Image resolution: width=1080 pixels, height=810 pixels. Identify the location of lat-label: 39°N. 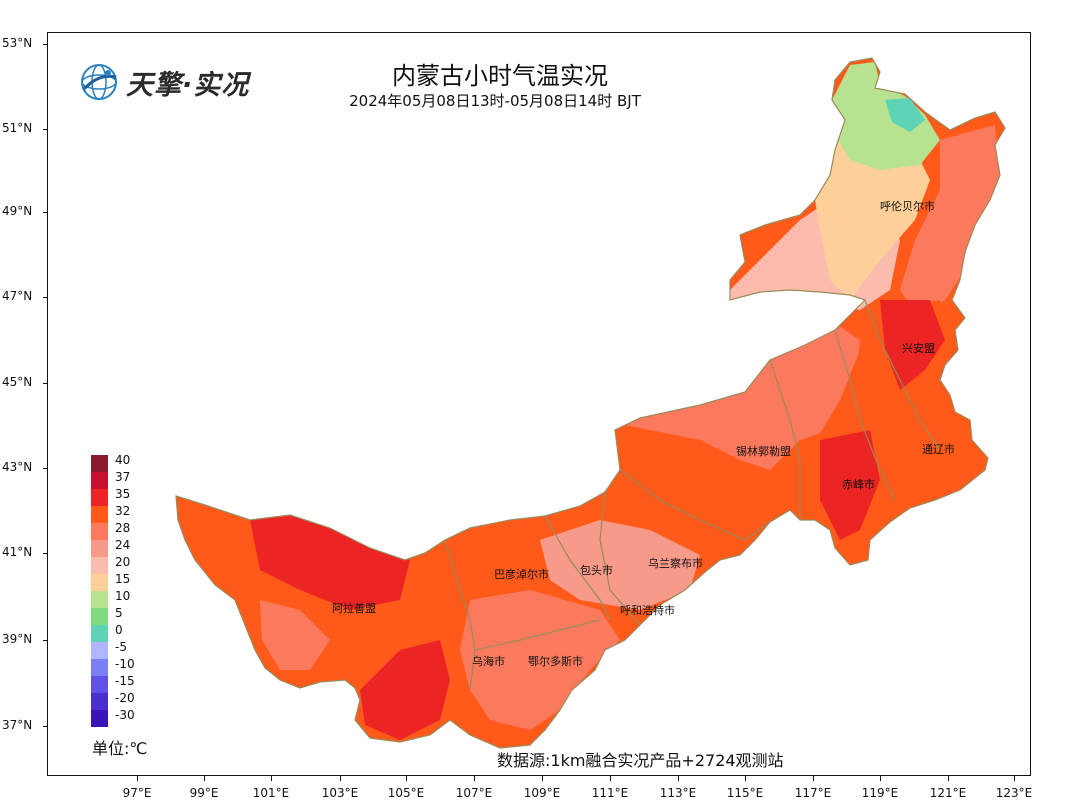
(17, 639).